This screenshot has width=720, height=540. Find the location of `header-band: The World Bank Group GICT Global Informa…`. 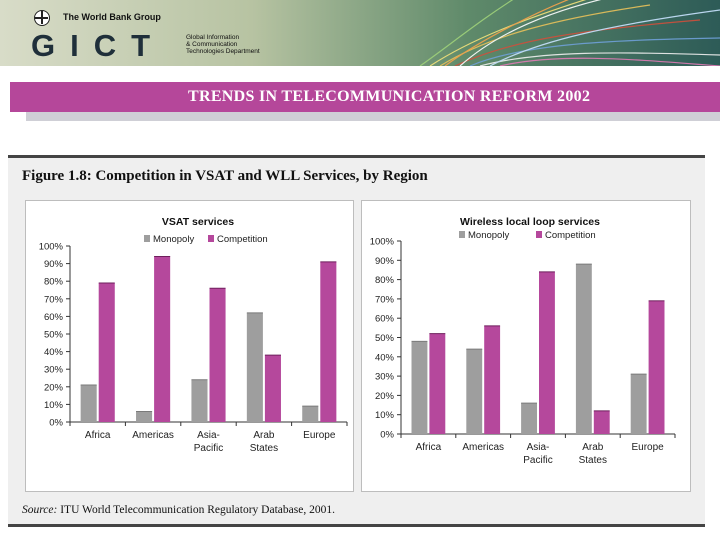

header-band: The World Bank Group GICT Global Informa… is located at coordinates (360, 33).